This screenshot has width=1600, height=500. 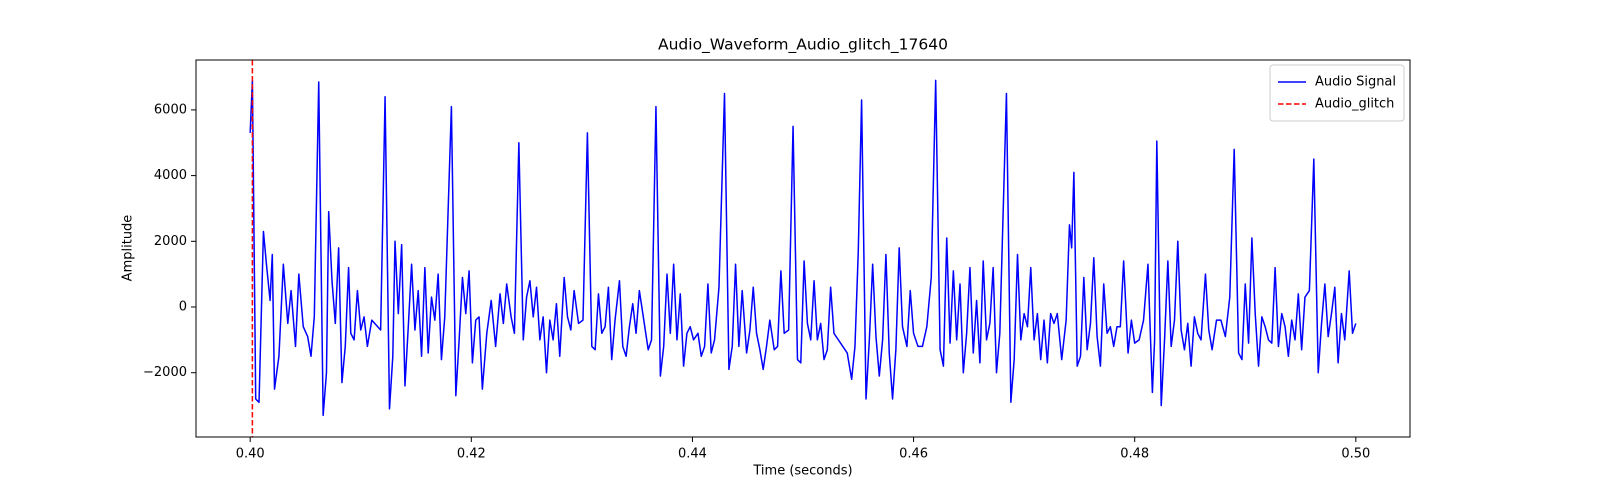 What do you see at coordinates (170, 175) in the screenshot?
I see `y-tick-label: 4000` at bounding box center [170, 175].